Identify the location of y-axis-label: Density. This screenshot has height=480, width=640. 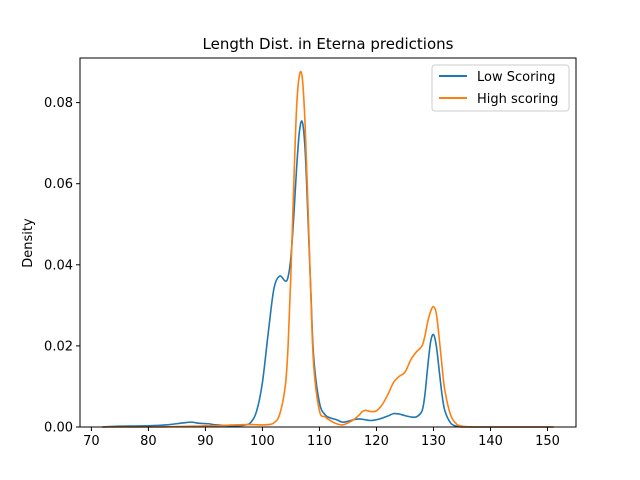
(28, 243).